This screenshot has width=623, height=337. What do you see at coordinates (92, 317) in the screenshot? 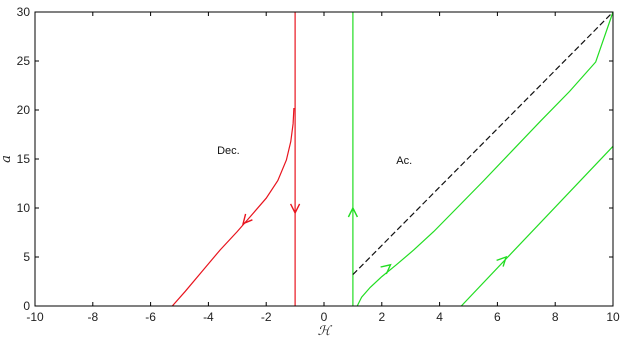
I see `x-tick-label: -8` at bounding box center [92, 317].